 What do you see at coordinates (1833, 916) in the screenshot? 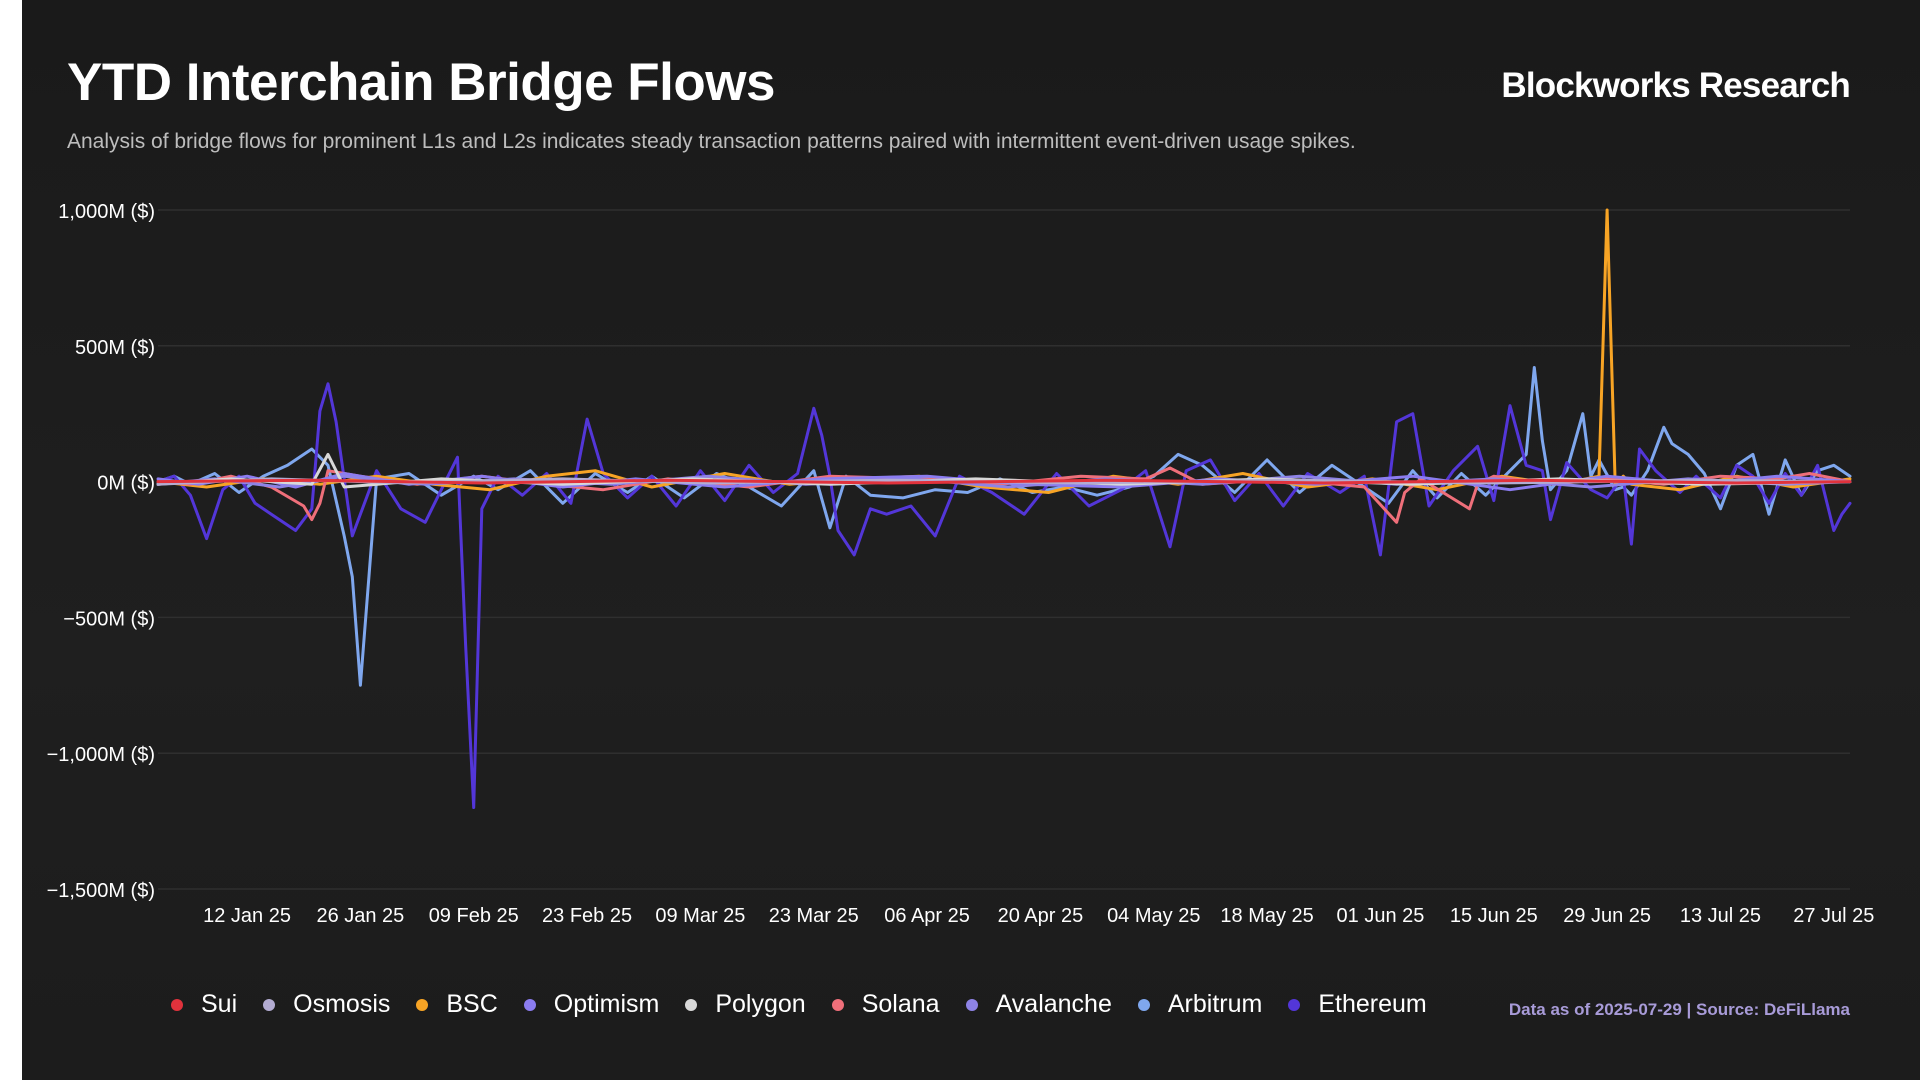
I see `x-tick-label: 27 Jul 25` at bounding box center [1833, 916].